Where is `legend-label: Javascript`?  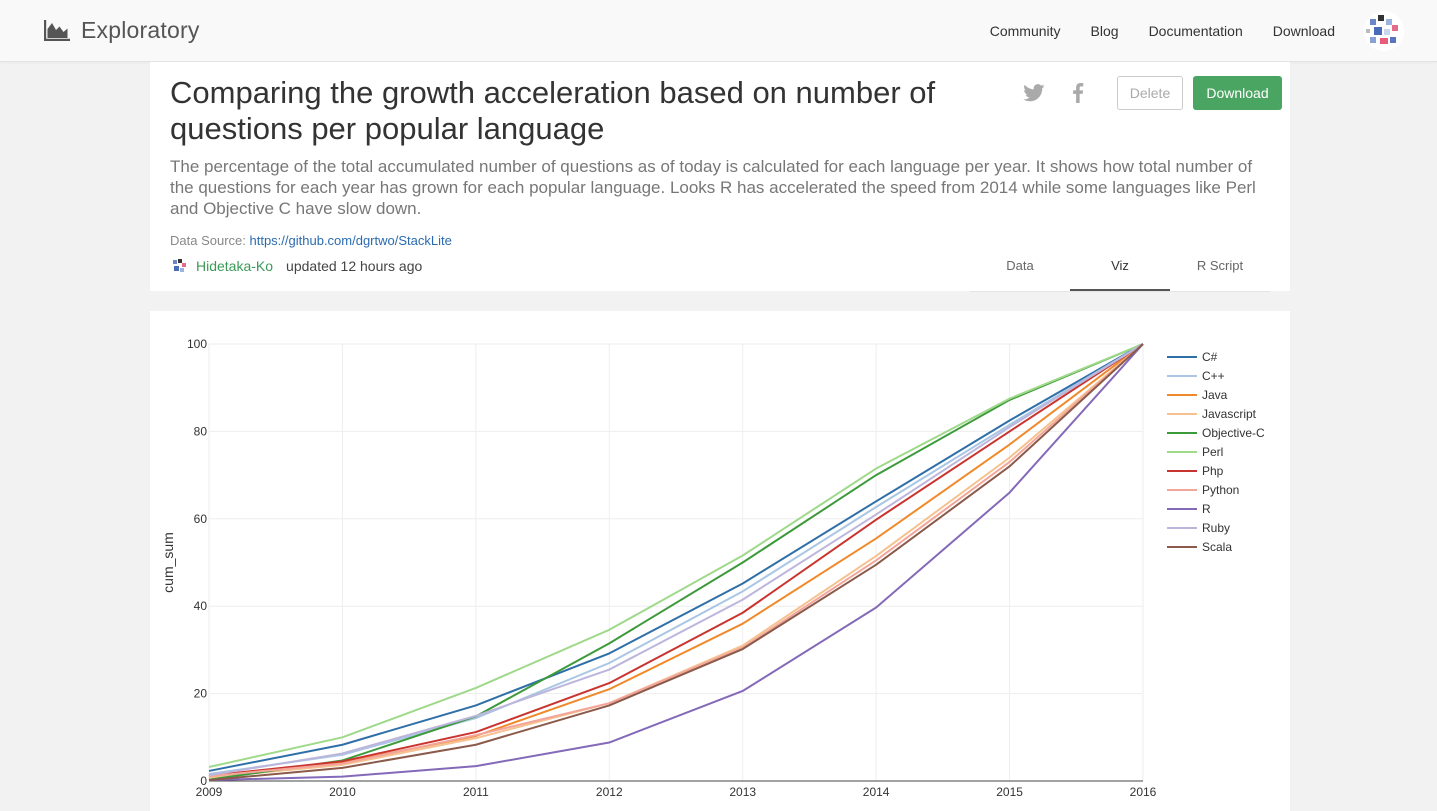 legend-label: Javascript is located at coordinates (1229, 414).